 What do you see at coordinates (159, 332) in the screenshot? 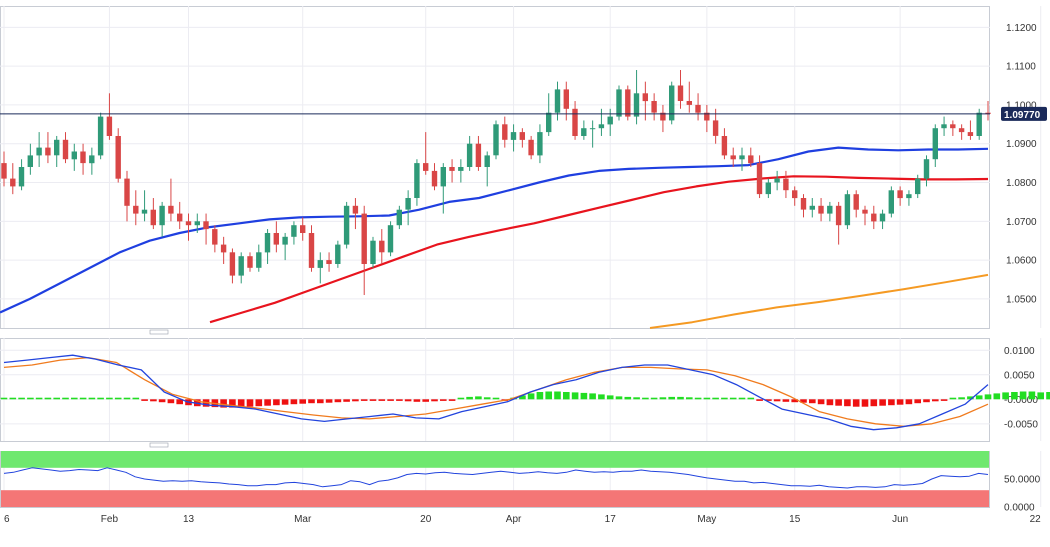
I see `panel-resize-handle` at bounding box center [159, 332].